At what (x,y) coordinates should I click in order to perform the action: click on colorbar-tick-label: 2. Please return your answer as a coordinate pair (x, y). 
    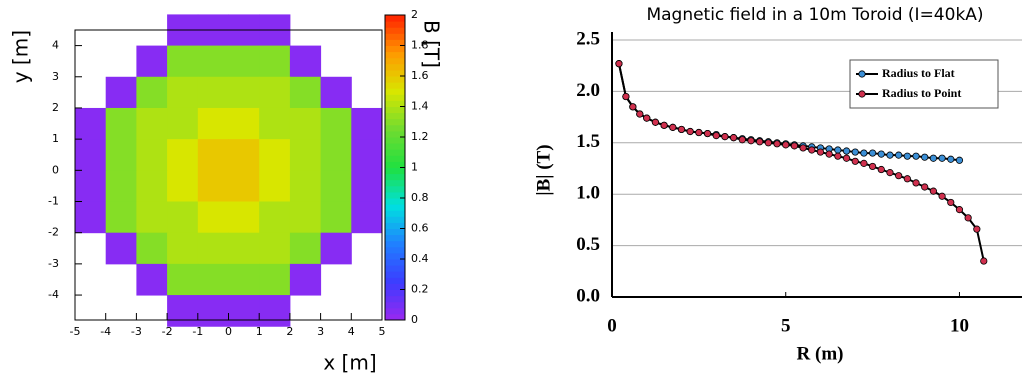
    Looking at the image, I should click on (414, 14).